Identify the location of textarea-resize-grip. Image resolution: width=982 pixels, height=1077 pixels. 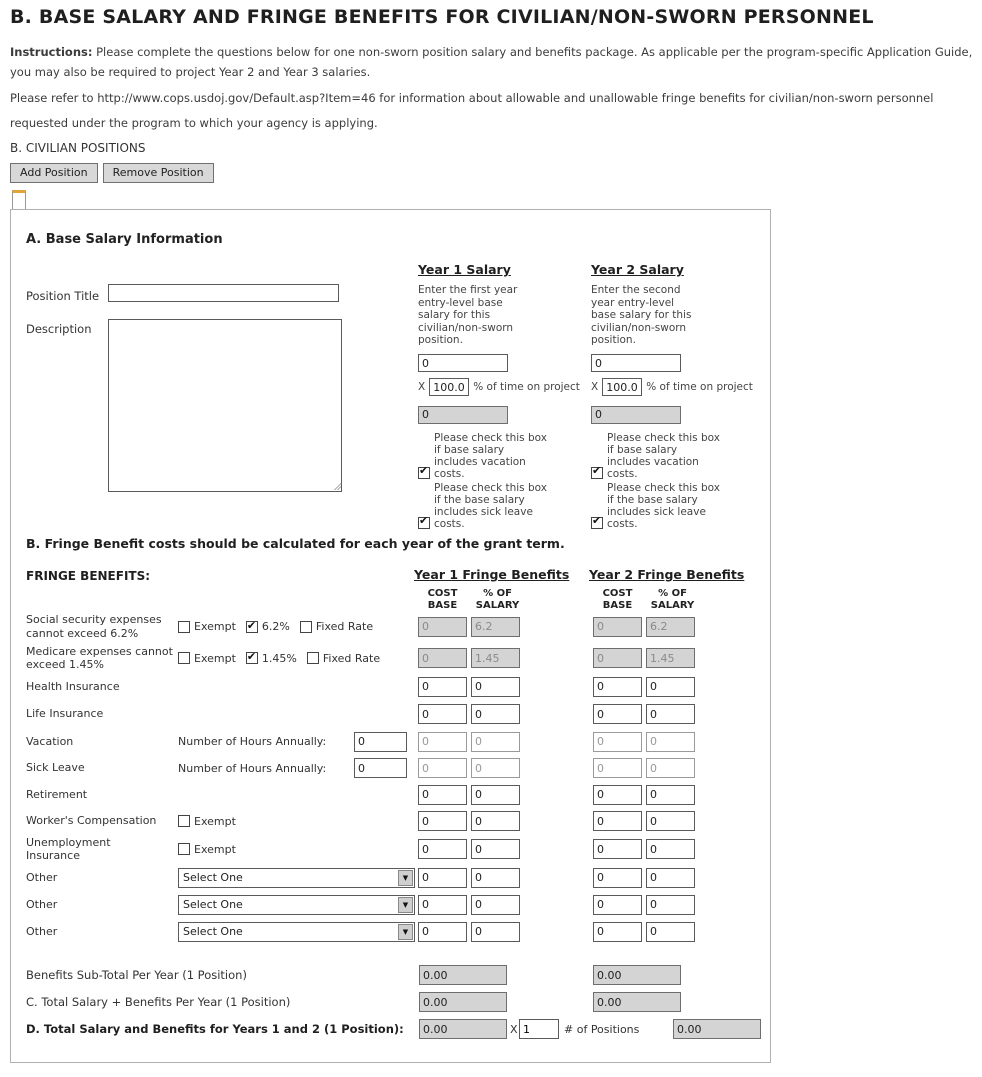
(337, 486).